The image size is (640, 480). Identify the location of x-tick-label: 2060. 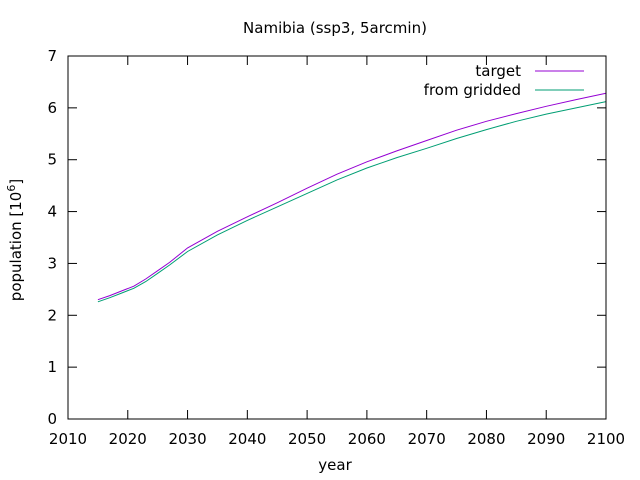
(367, 439).